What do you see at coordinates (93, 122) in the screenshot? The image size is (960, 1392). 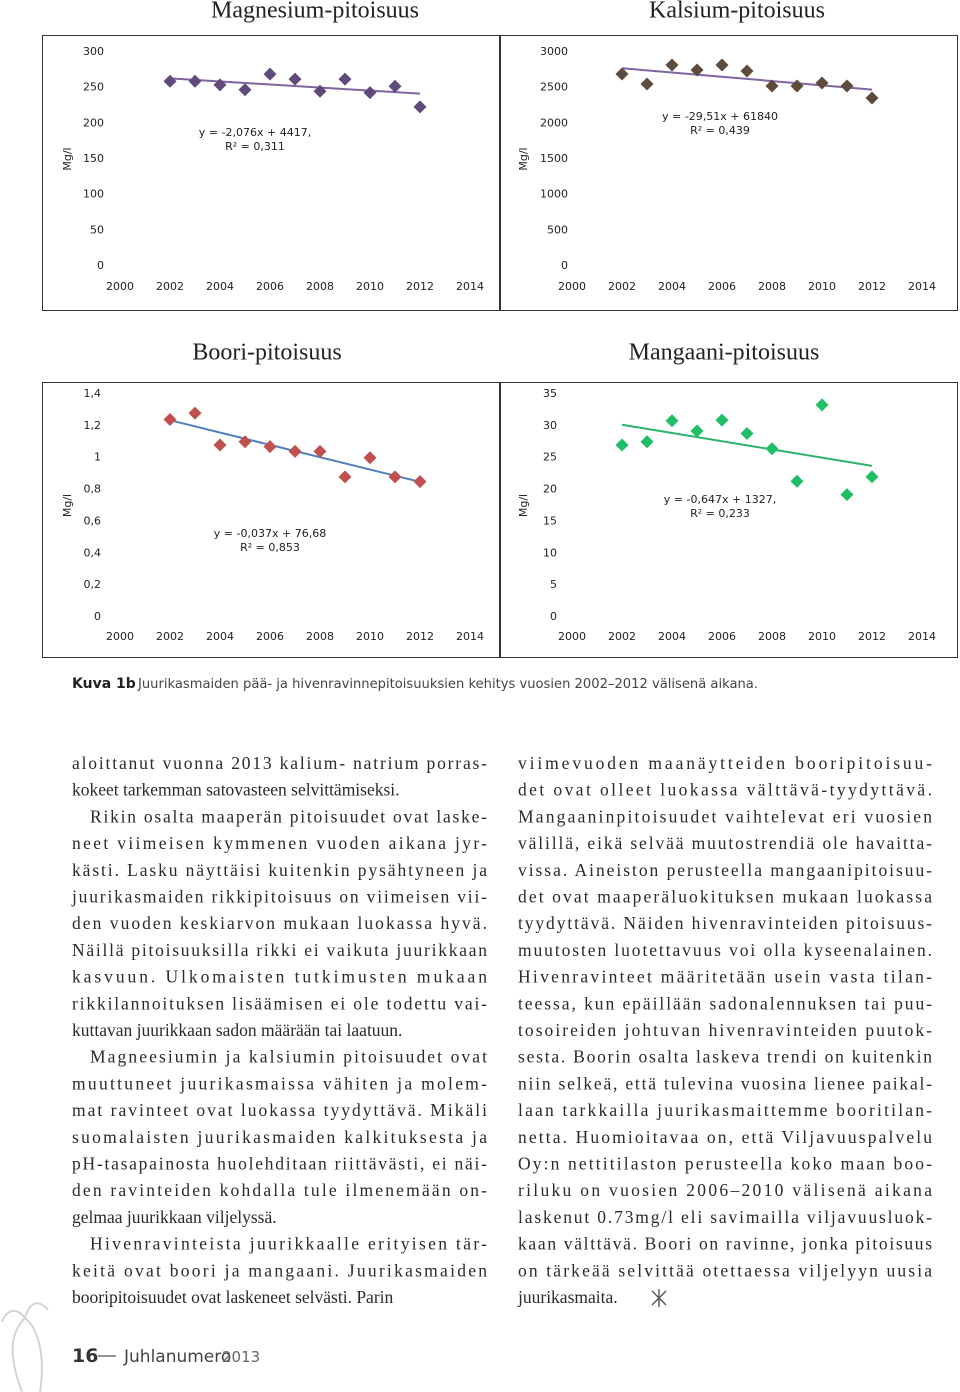 I see `y-tick-label: 200` at bounding box center [93, 122].